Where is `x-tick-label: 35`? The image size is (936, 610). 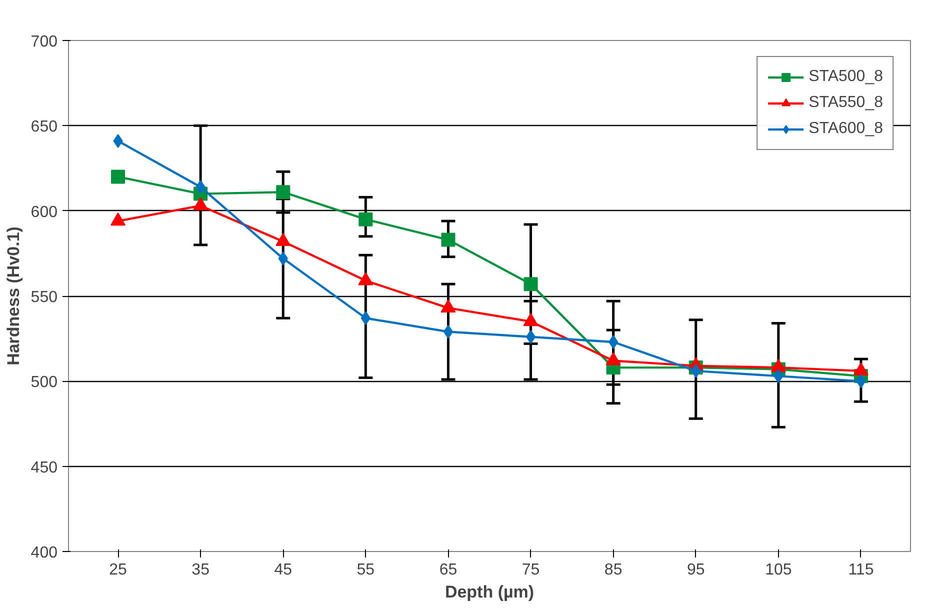
x-tick-label: 35 is located at coordinates (201, 570).